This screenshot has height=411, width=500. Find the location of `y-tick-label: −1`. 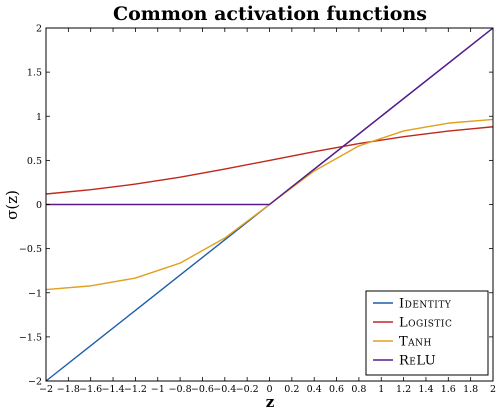

y-tick-label: −1 is located at coordinates (35, 293).